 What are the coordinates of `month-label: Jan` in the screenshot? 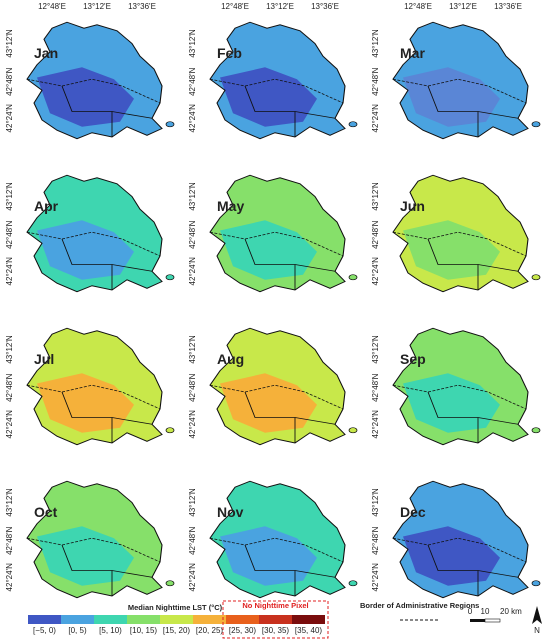 It's located at (46, 53).